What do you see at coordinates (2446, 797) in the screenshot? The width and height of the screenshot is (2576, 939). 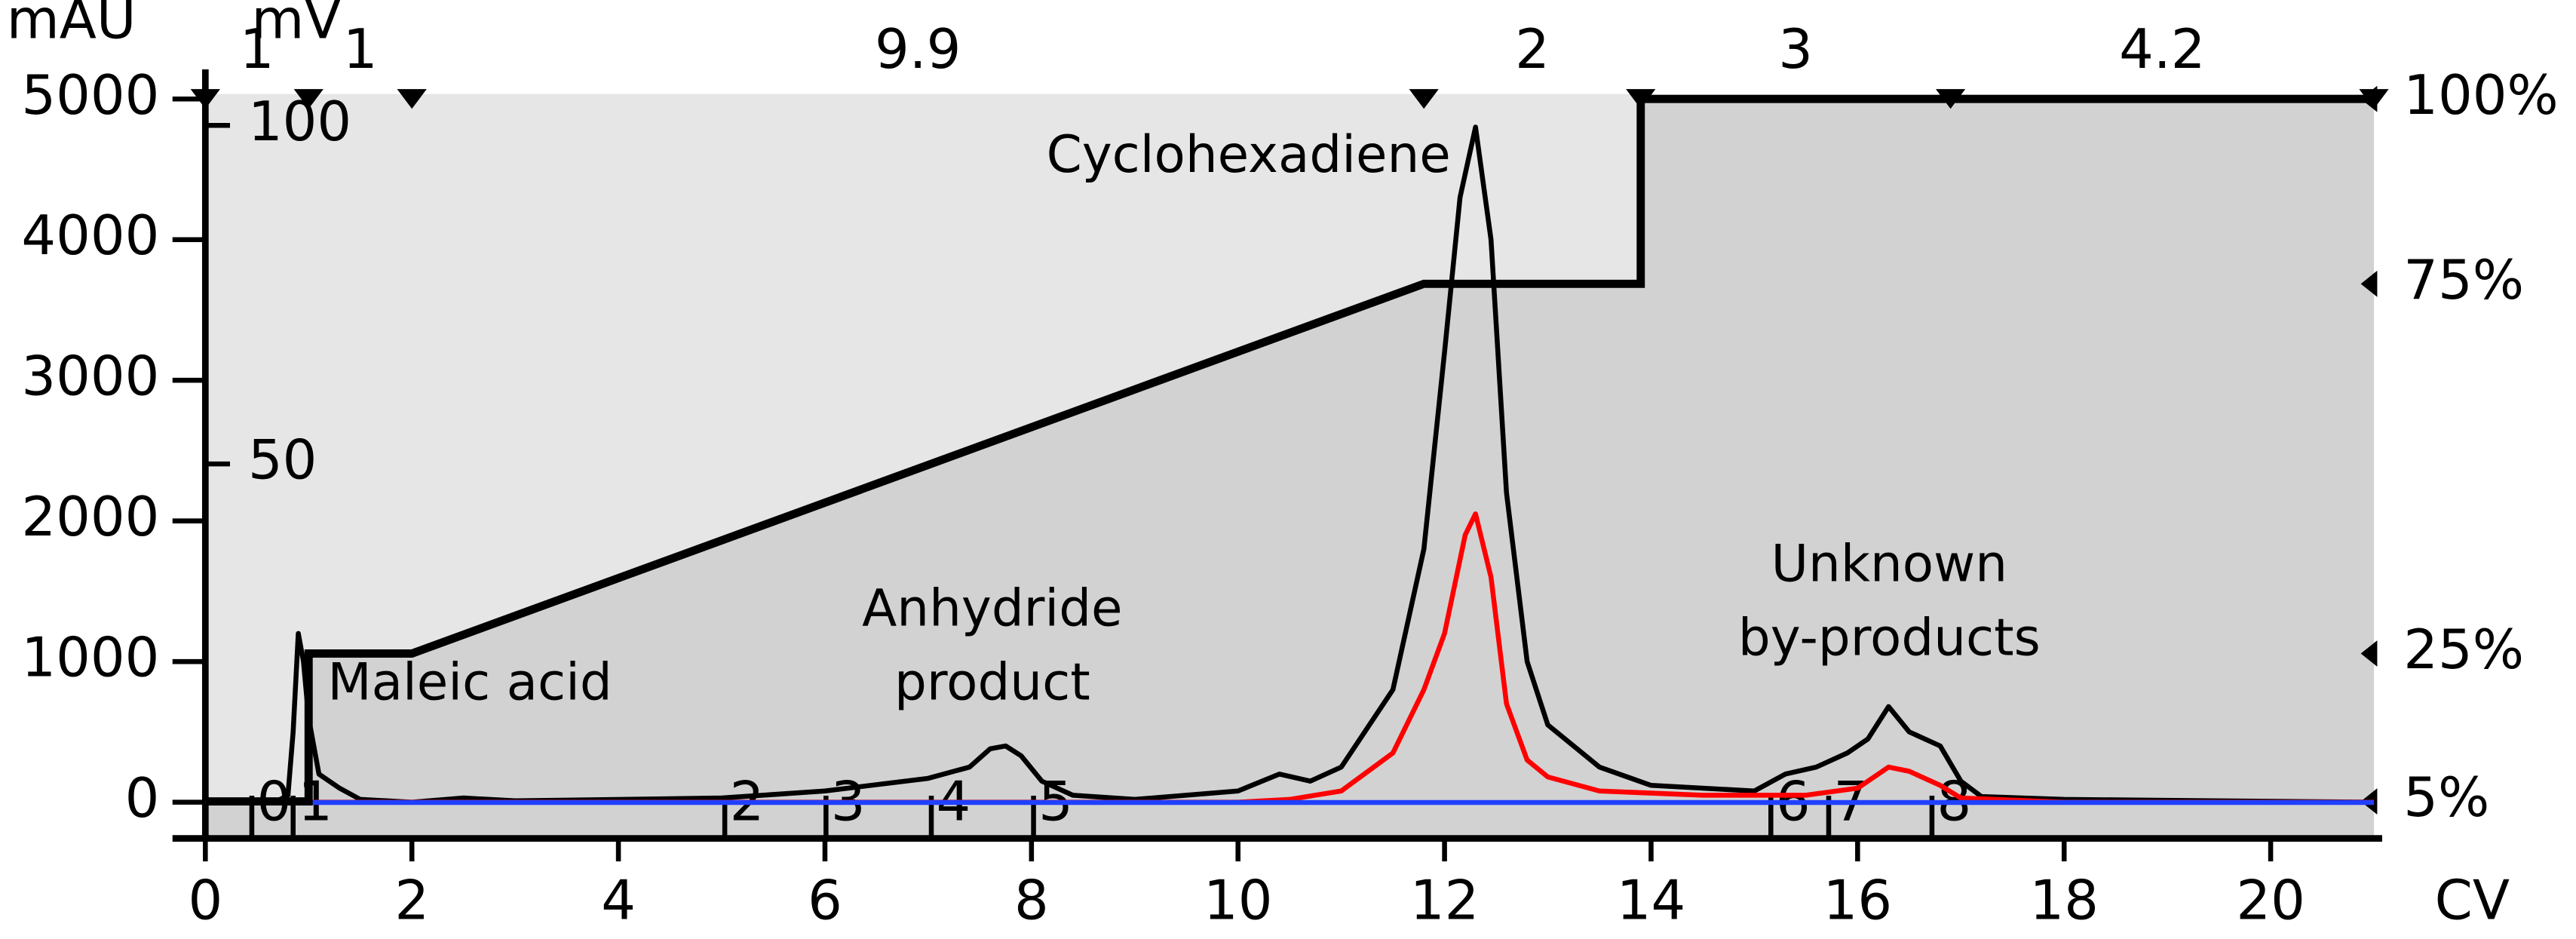 I see `gradient-tick-label: 5%` at bounding box center [2446, 797].